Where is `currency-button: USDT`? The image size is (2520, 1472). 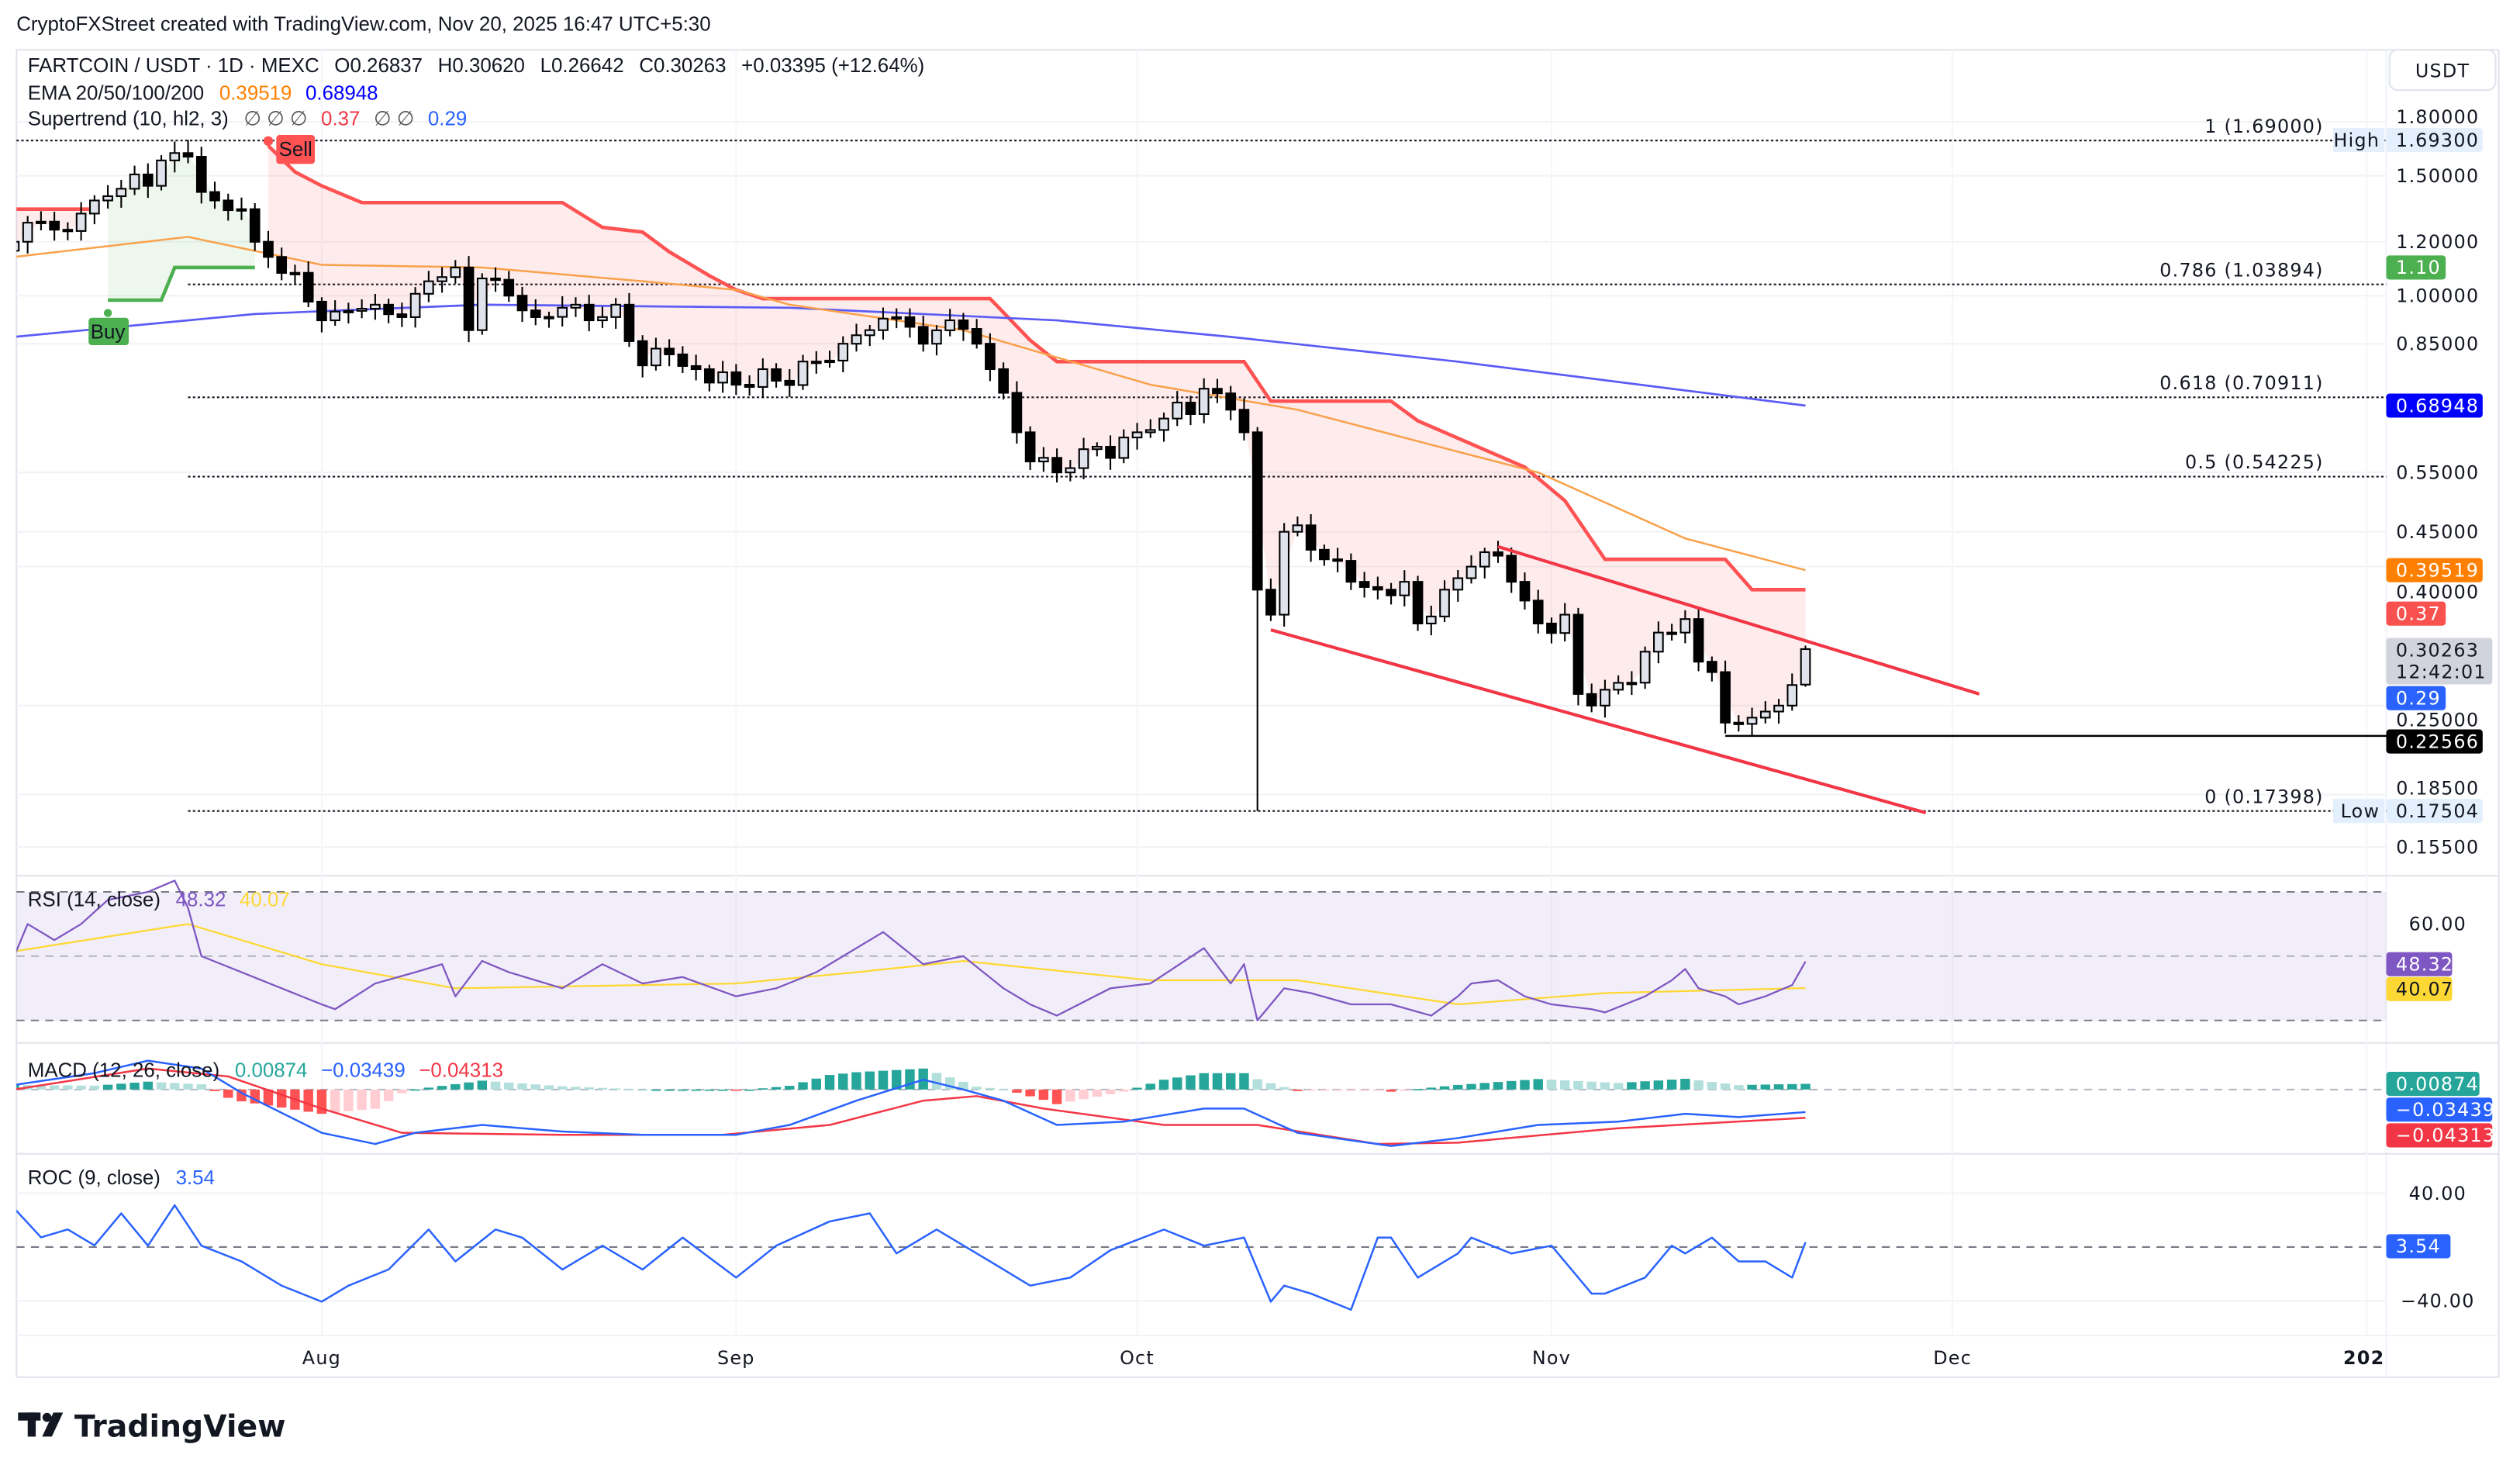 currency-button: USDT is located at coordinates (2442, 70).